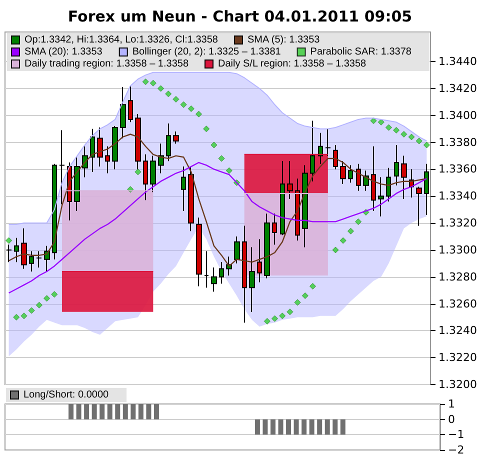  Describe the element at coordinates (456, 435) in the screenshot. I see `y-tick-label: −1` at that location.